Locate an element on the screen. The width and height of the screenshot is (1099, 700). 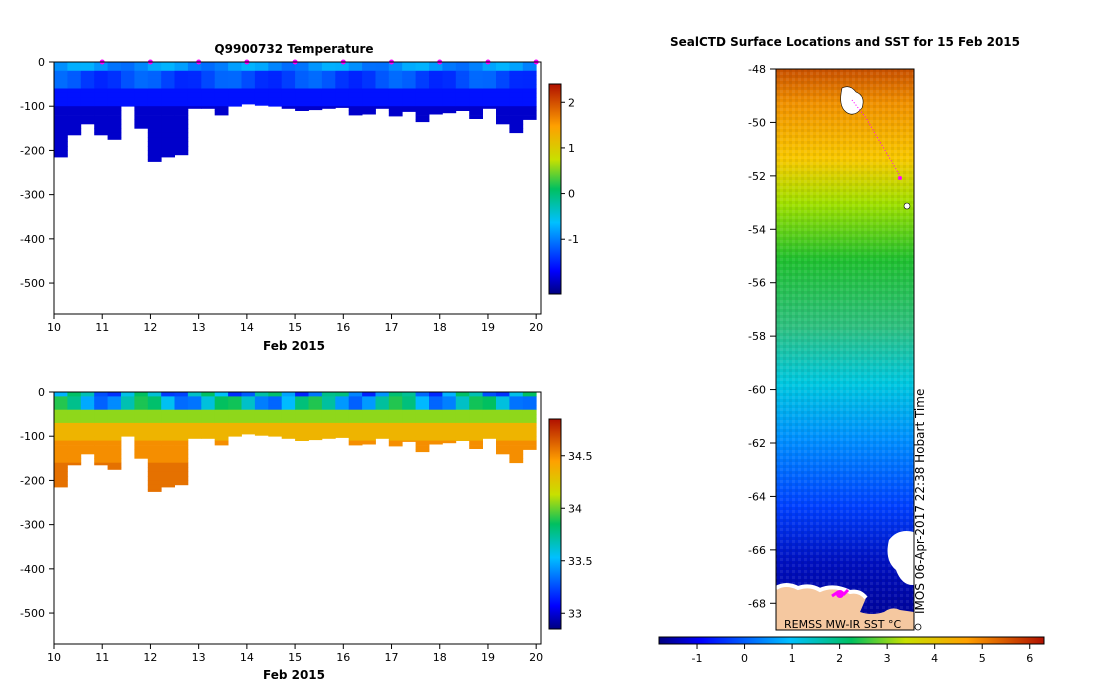
seal-location-north is located at coordinates (900, 178).